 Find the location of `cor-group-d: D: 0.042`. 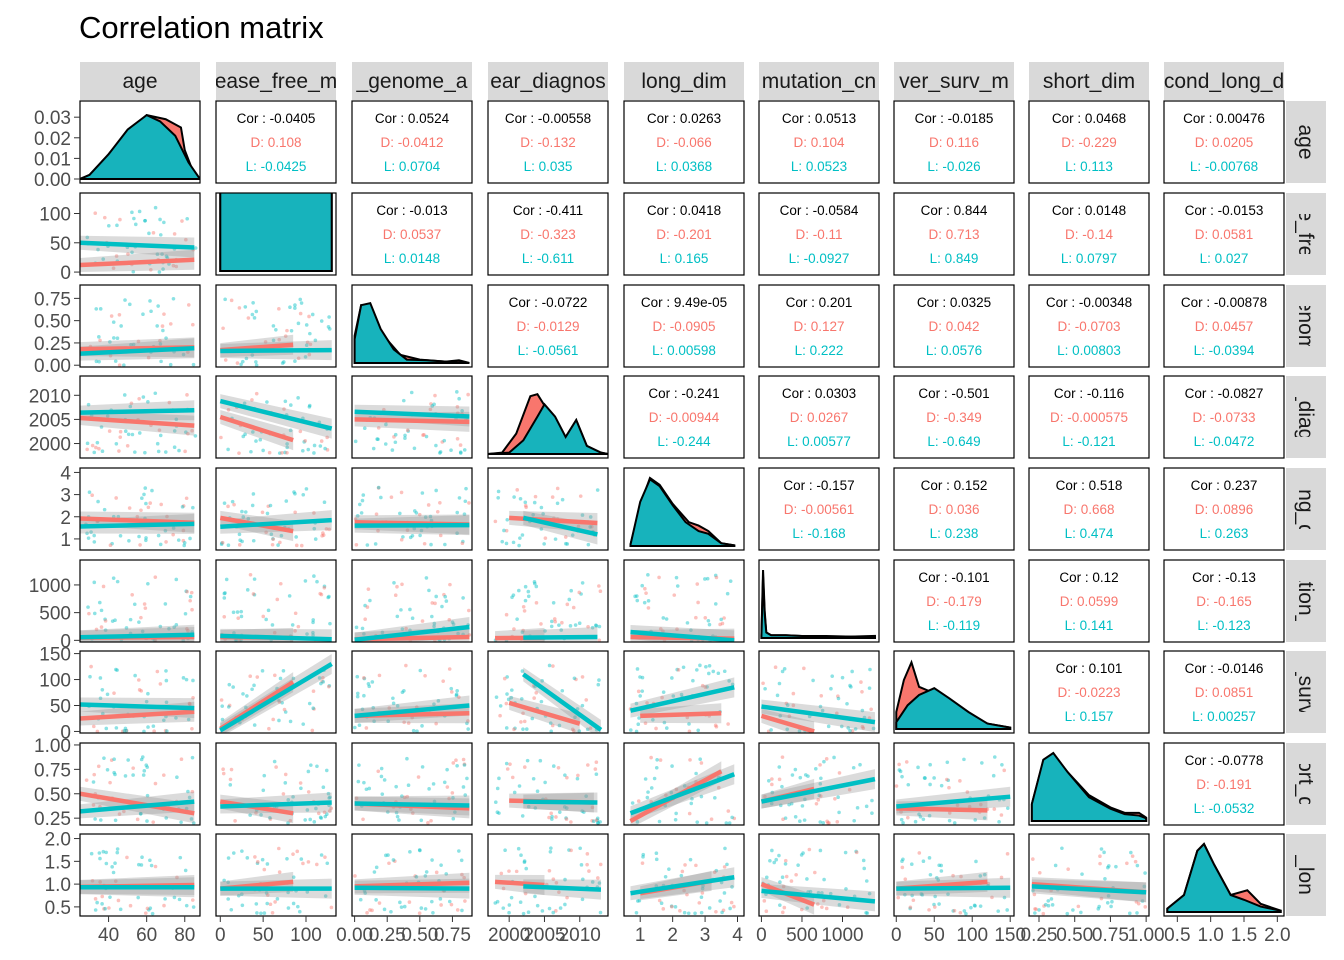

cor-group-d: D: 0.042 is located at coordinates (953, 326).